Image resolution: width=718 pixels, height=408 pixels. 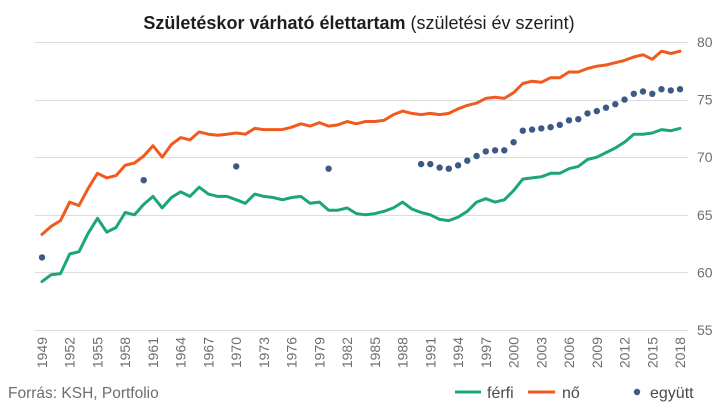 I want to click on y-tick-label: 75, so click(x=705, y=100).